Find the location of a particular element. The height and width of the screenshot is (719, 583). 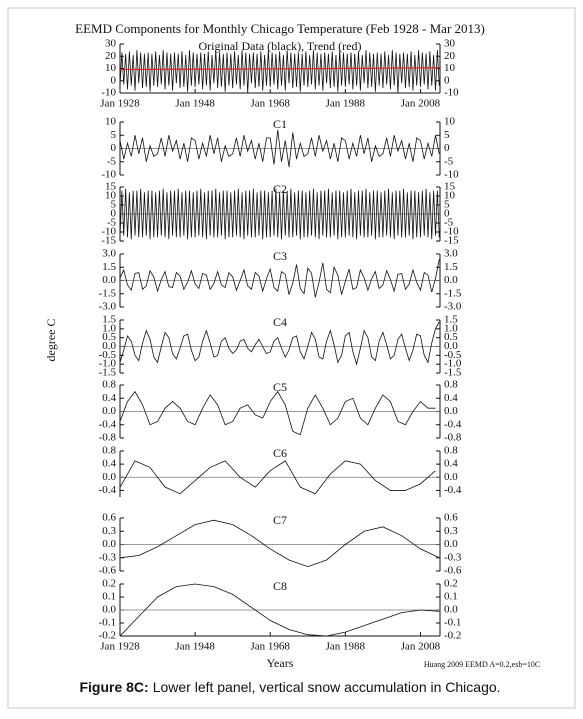

panel-title: C6 is located at coordinates (280, 453).